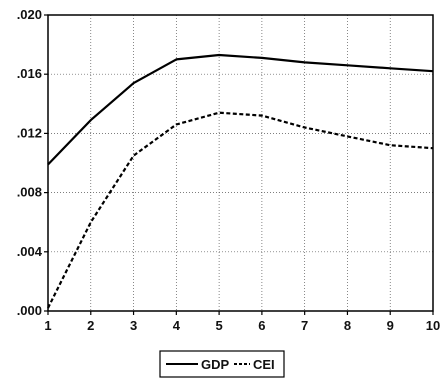 This screenshot has height=387, width=444. What do you see at coordinates (215, 364) in the screenshot?
I see `legend-label-gdp: GDP` at bounding box center [215, 364].